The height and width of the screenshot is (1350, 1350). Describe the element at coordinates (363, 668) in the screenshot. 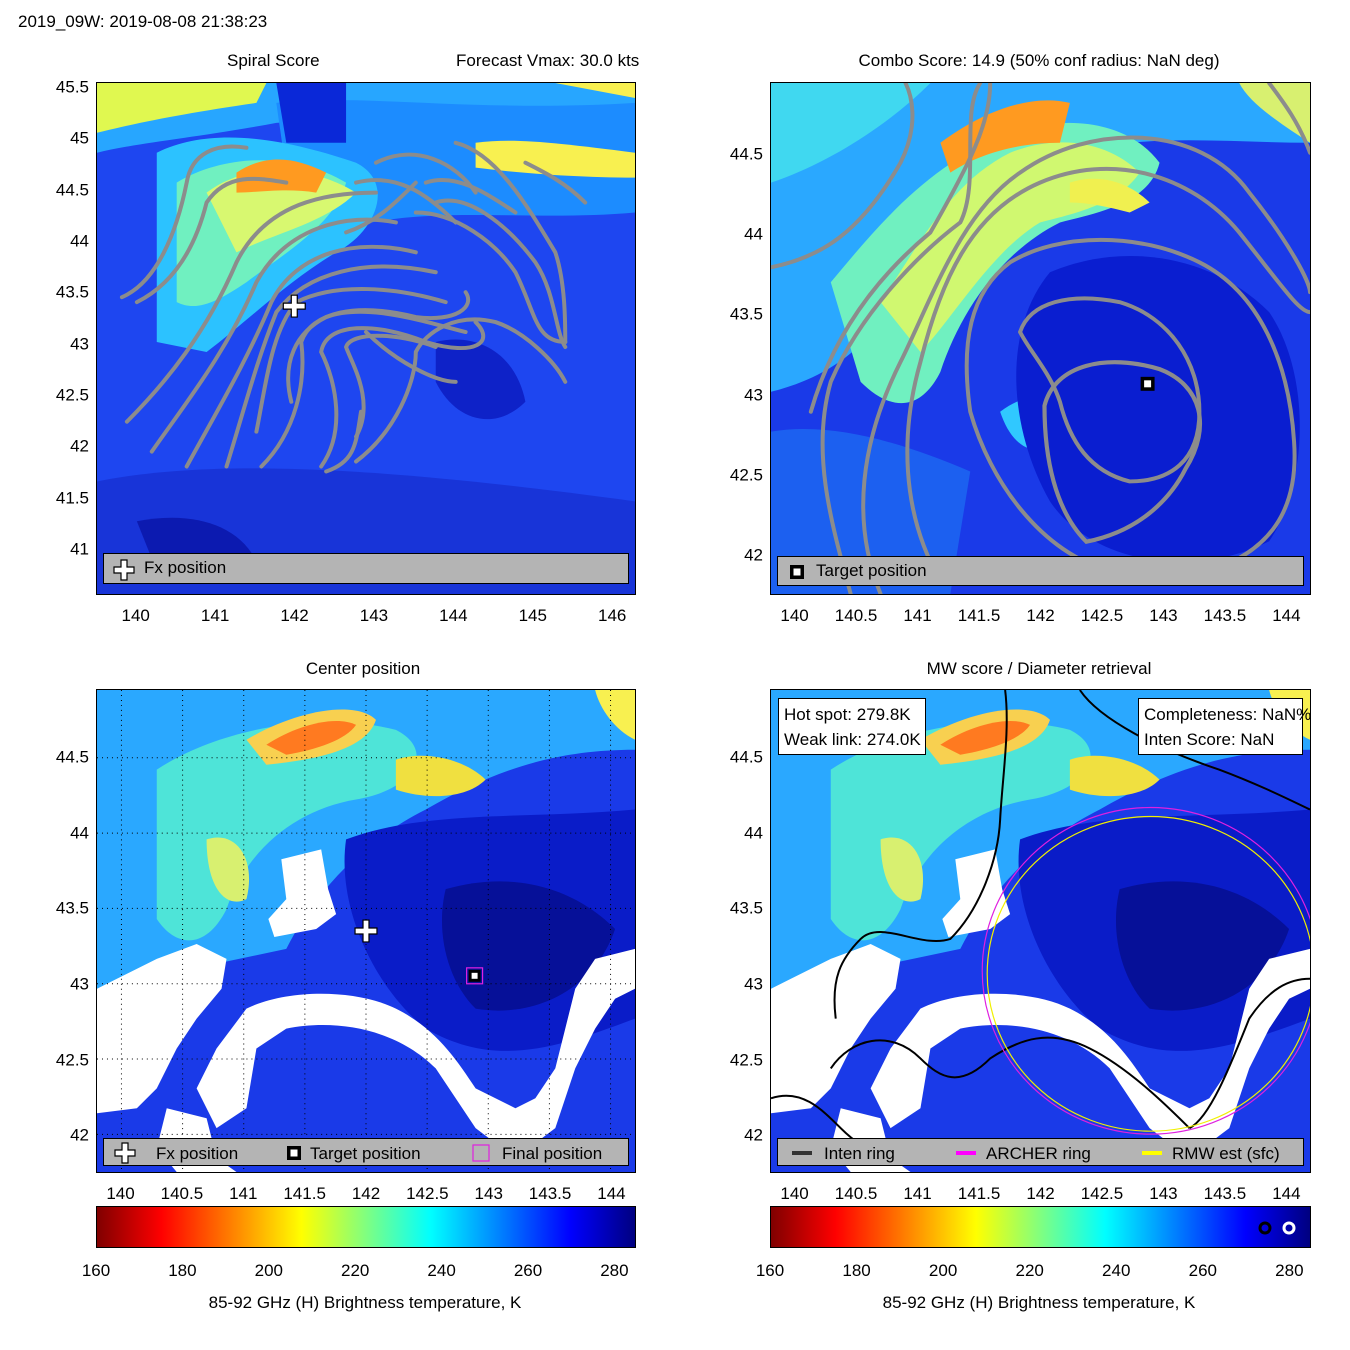

I see `panel3-title: Center position` at that location.